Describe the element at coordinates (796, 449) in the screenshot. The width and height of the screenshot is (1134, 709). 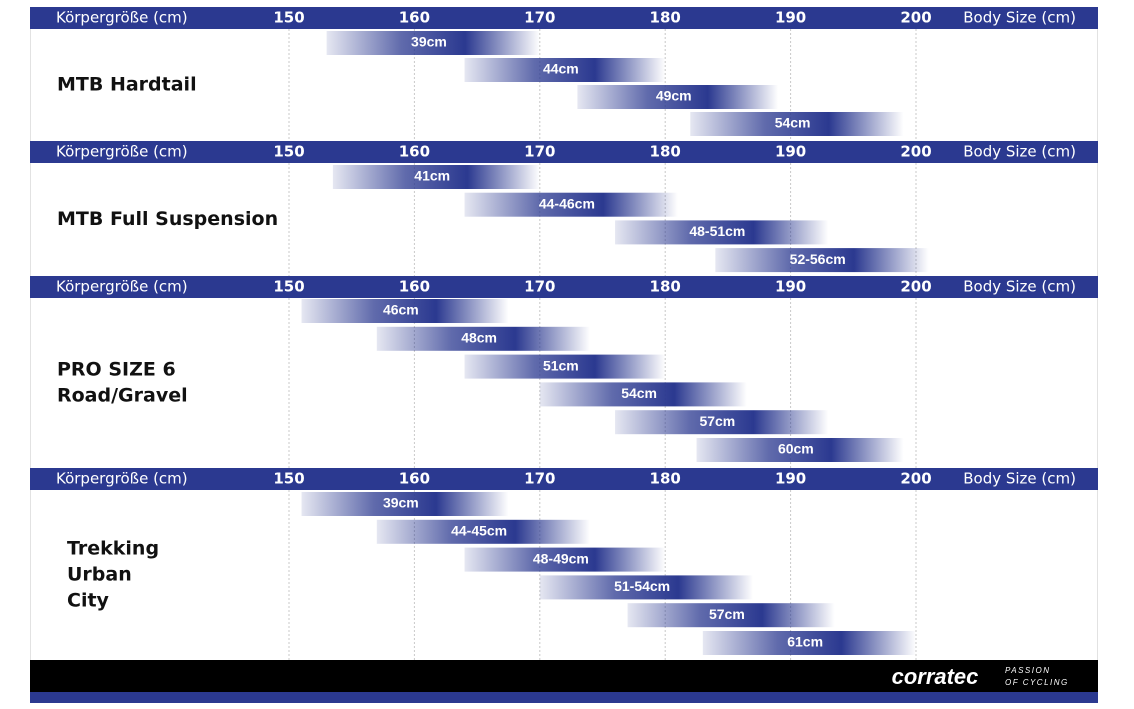
I see `bar-label: 60cm` at that location.